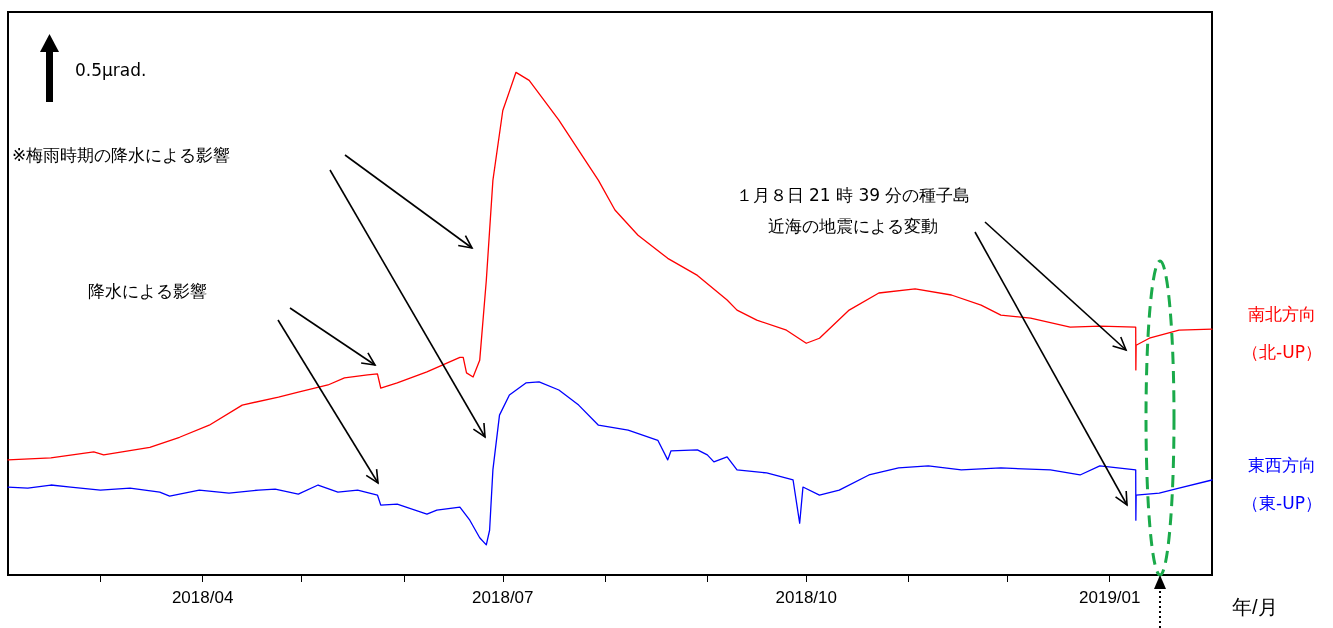 The height and width of the screenshot is (628, 1333). I want to click on annotation: 降水による影響, so click(147, 291).